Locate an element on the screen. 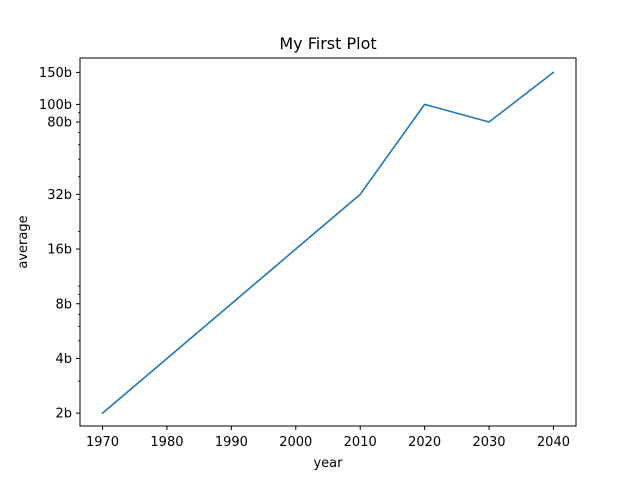 The image size is (640, 480). x-tick-label: 2030 is located at coordinates (488, 442).